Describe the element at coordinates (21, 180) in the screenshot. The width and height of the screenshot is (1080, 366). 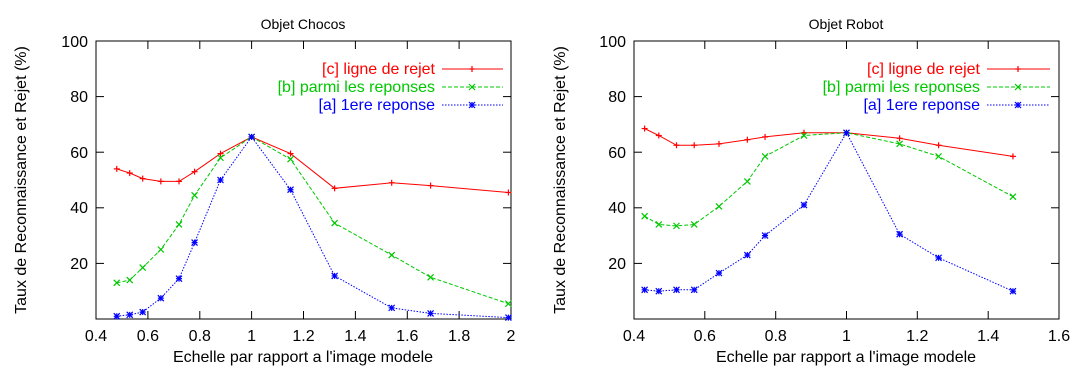
I see `y-axis-label-chocos: Taux de Reconnaissance et Rejet (%)` at that location.